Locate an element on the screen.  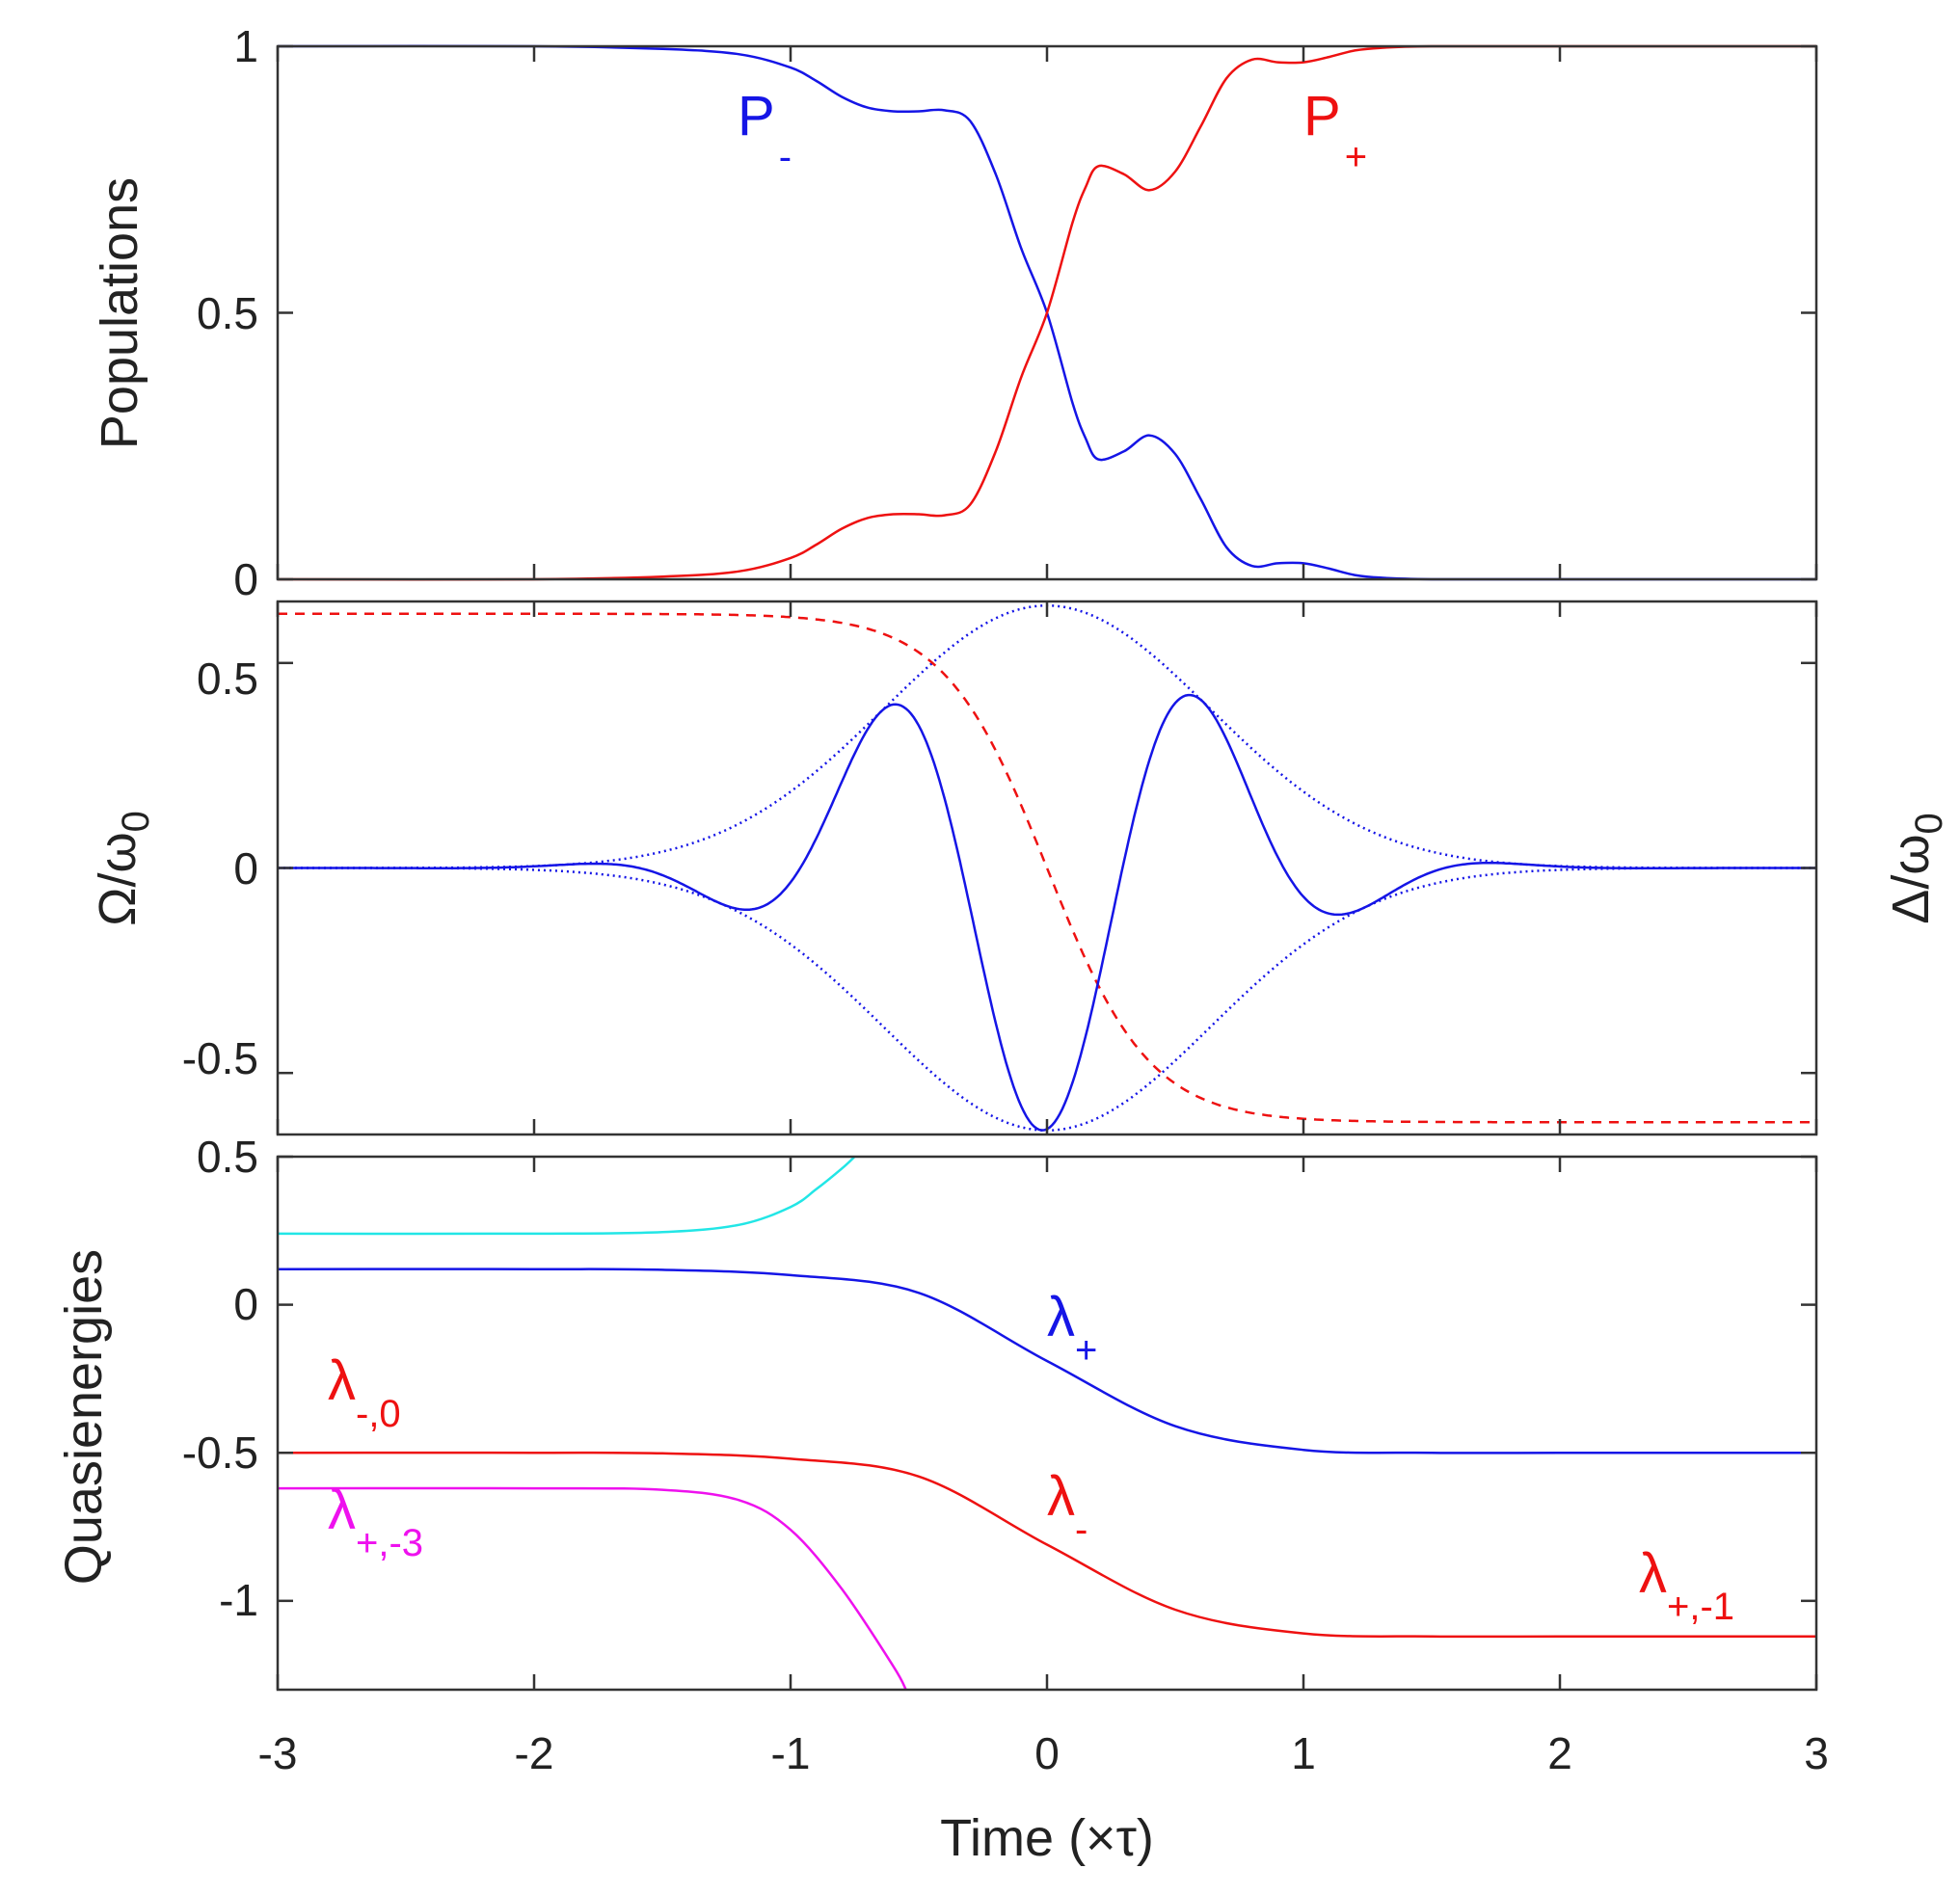
lambda-plus-minus3-label: λ+,-3 is located at coordinates (375, 1521).